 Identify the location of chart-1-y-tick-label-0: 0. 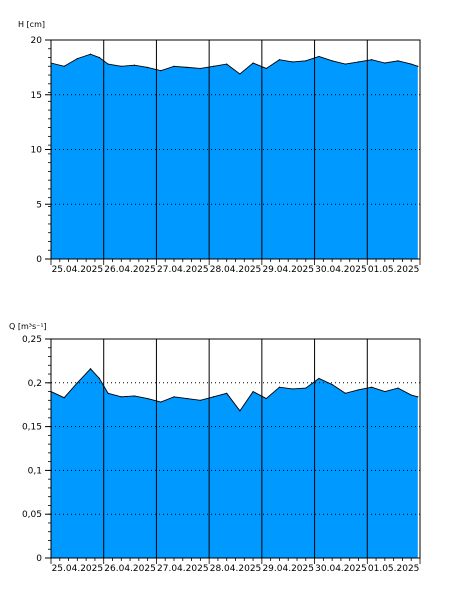
(39, 559).